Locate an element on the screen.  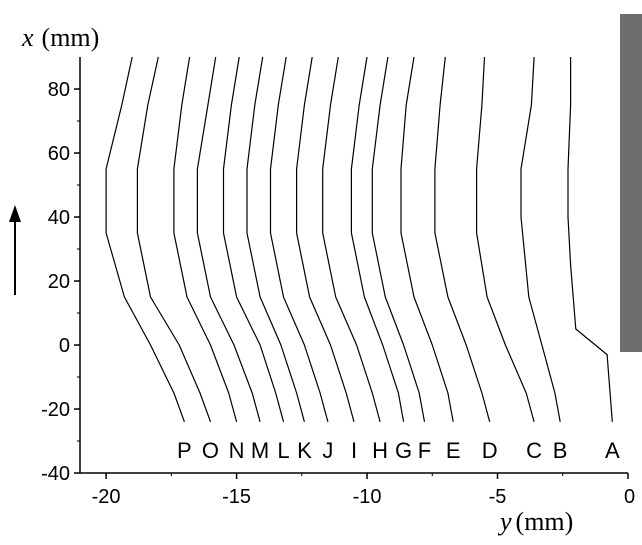
series-label-K: K is located at coordinates (304, 450).